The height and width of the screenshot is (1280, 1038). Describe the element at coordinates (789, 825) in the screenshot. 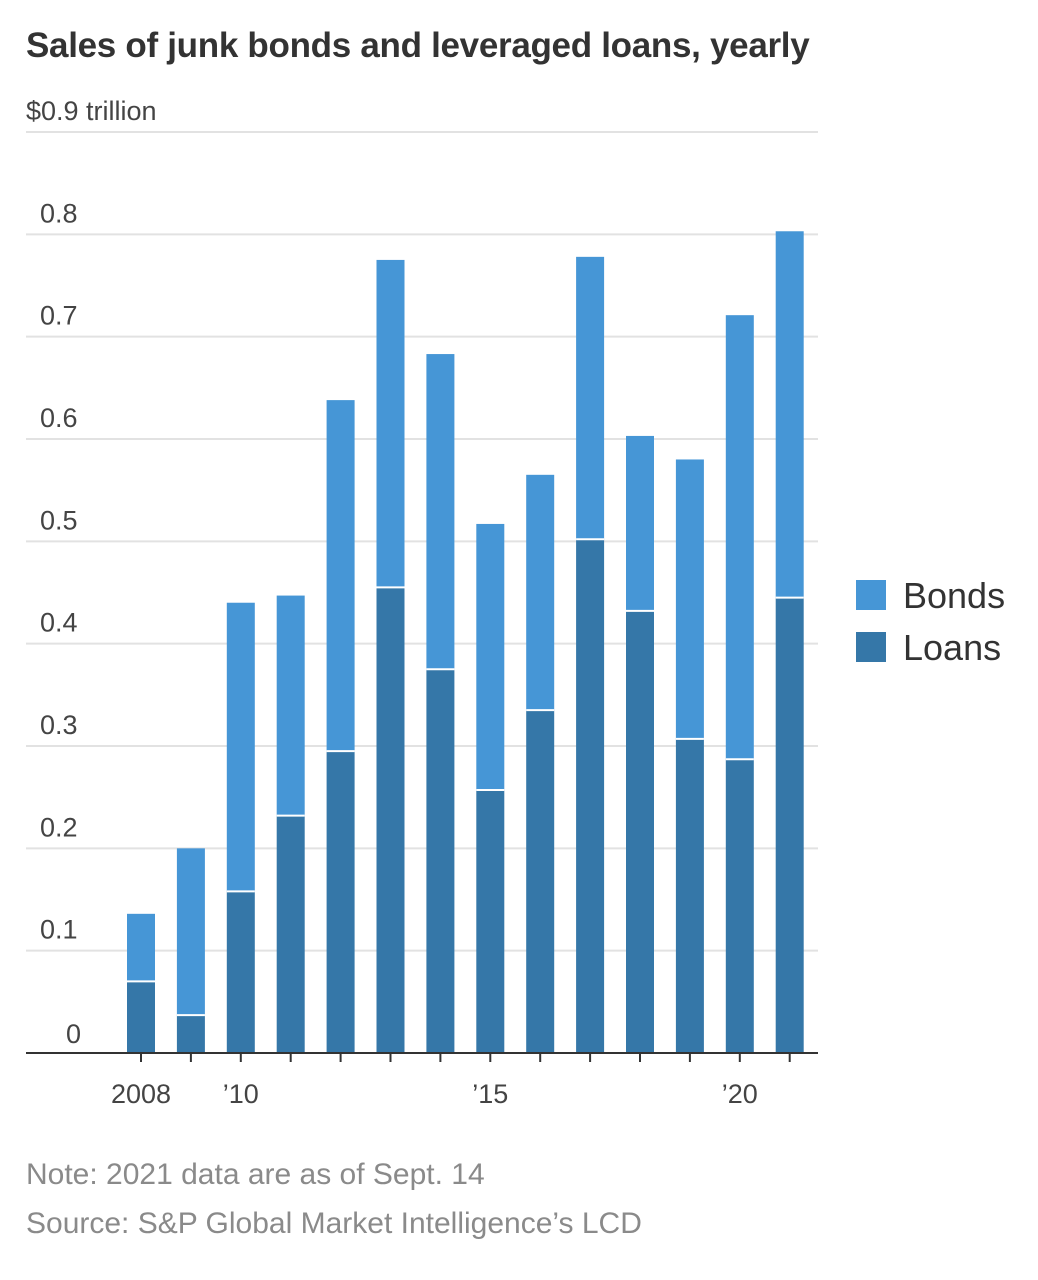

I see `bar-loans-2021` at that location.